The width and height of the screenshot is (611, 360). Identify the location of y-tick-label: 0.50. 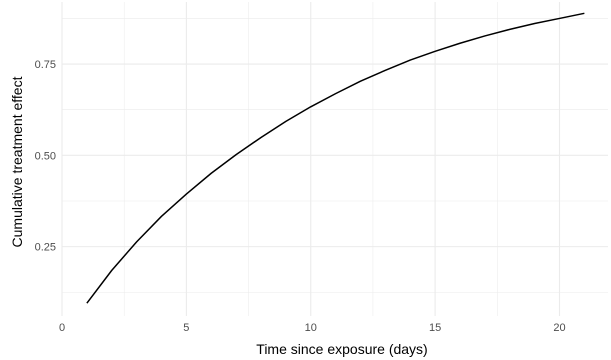
(45, 156).